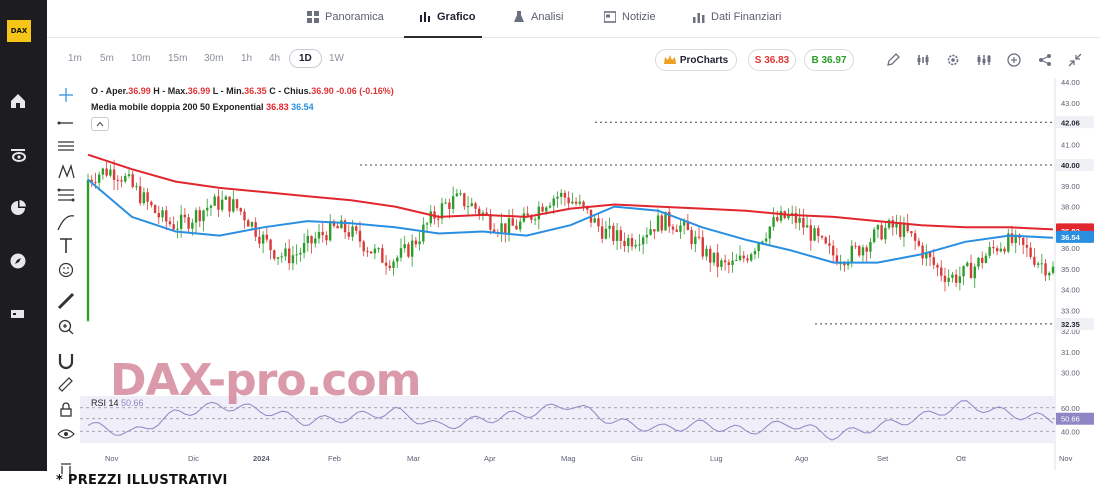 The image size is (1100, 491). What do you see at coordinates (66, 171) in the screenshot?
I see `pattern-tool-icon` at bounding box center [66, 171].